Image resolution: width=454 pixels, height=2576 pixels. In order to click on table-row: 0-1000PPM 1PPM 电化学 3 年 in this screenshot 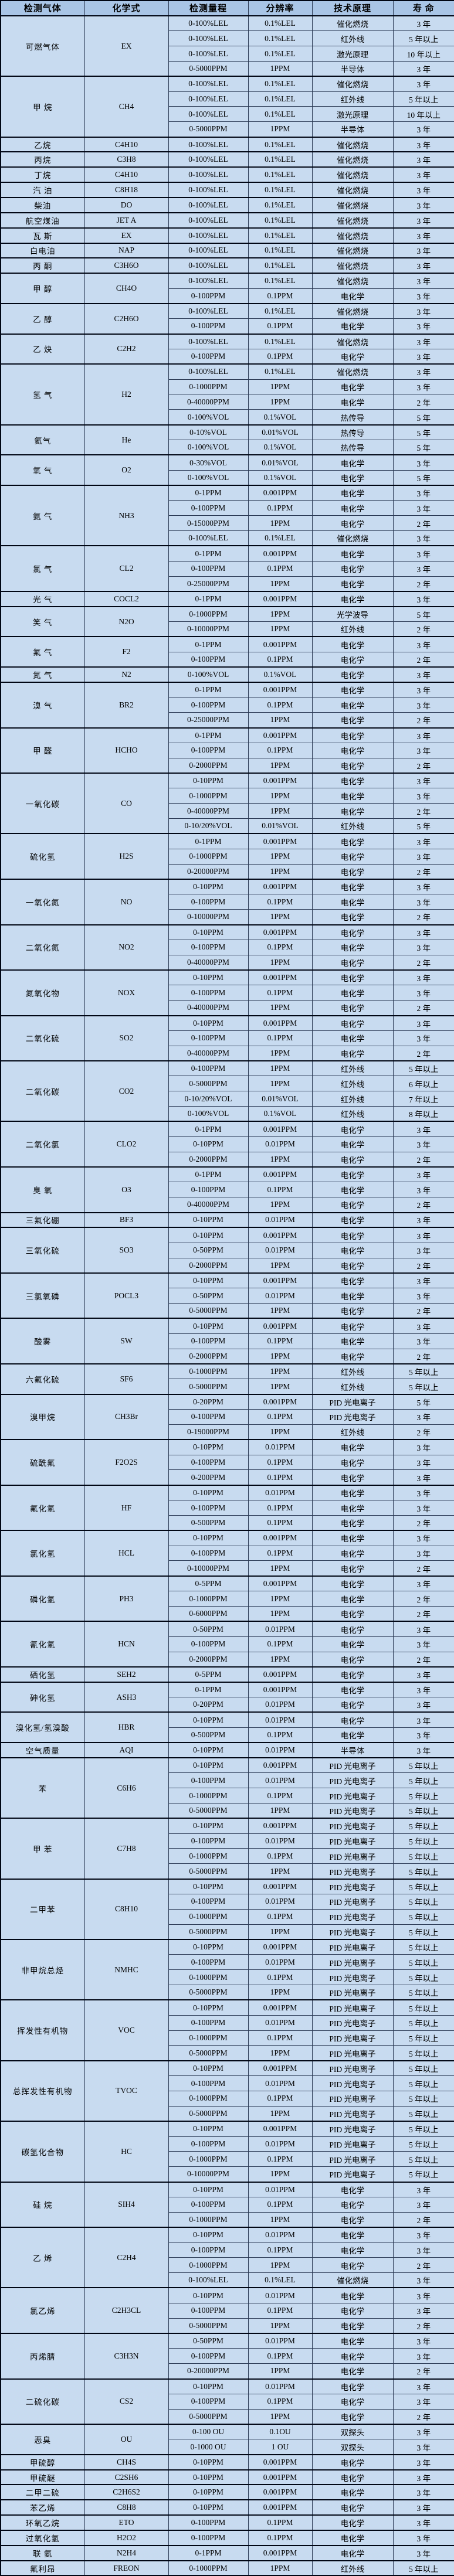, I will do `click(227, 387)`.